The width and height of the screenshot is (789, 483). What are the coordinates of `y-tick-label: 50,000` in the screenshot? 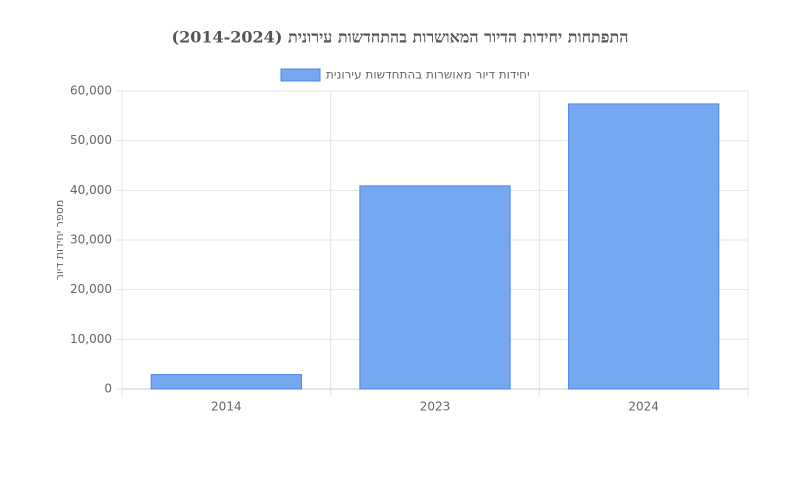 It's located at (91, 140).